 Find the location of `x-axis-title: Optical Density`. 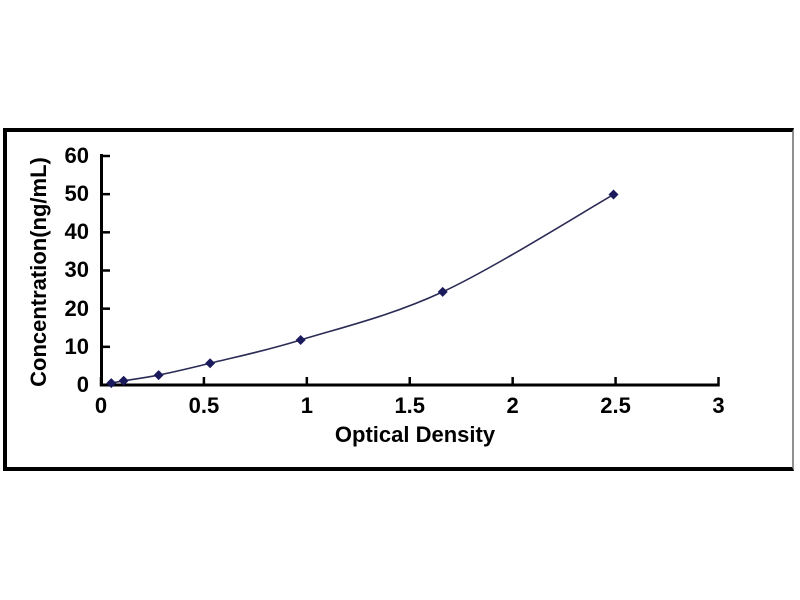

x-axis-title: Optical Density is located at coordinates (415, 434).